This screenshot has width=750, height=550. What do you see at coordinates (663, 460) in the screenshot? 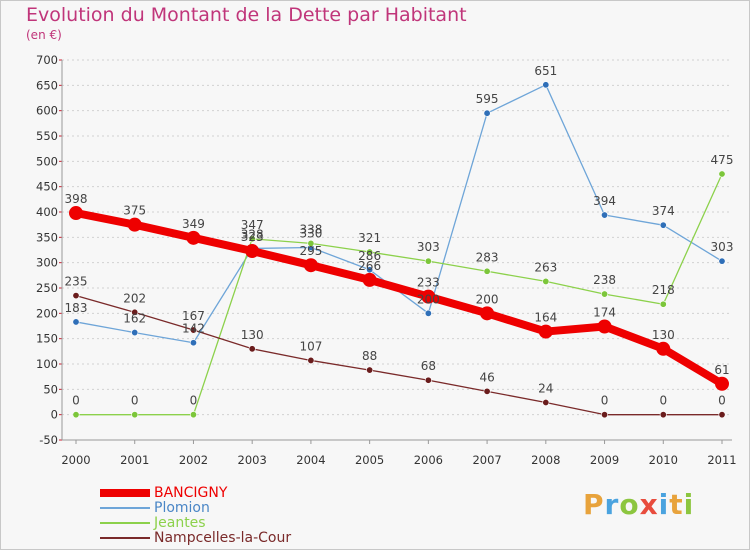
I see `x-tick-label: 2010` at bounding box center [663, 460].